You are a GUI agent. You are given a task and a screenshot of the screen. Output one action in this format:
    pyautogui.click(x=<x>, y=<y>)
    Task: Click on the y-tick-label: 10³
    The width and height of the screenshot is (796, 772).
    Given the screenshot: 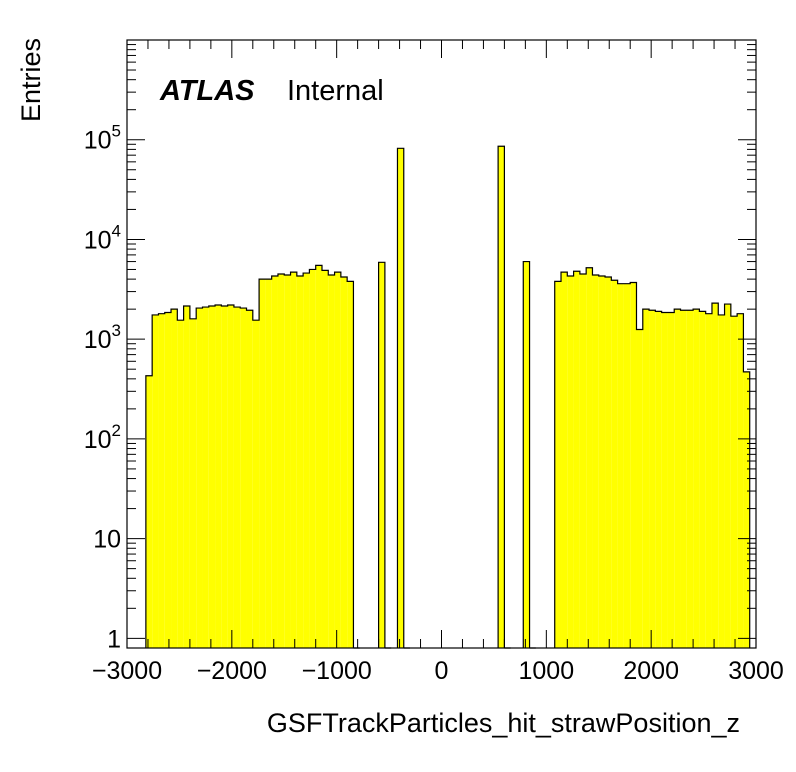 What is the action you would take?
    pyautogui.click(x=102, y=337)
    